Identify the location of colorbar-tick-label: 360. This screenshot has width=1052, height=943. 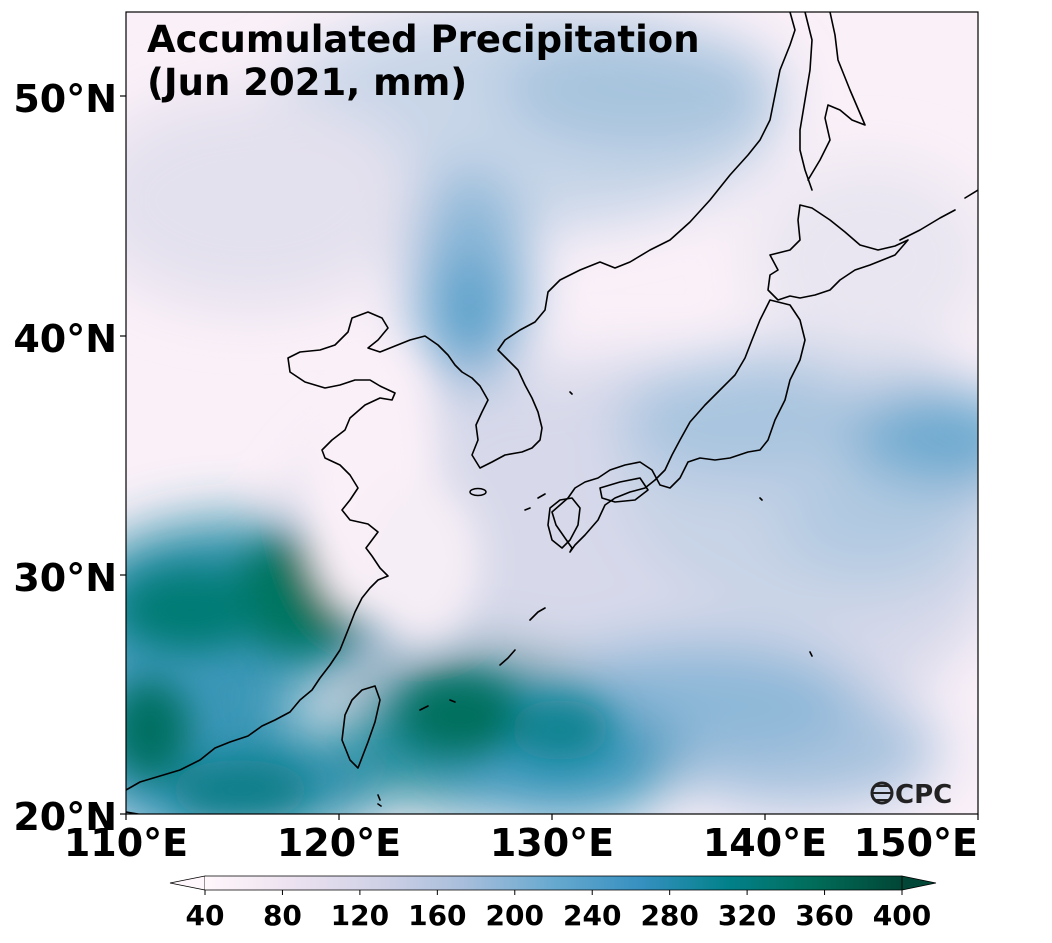
(824, 915).